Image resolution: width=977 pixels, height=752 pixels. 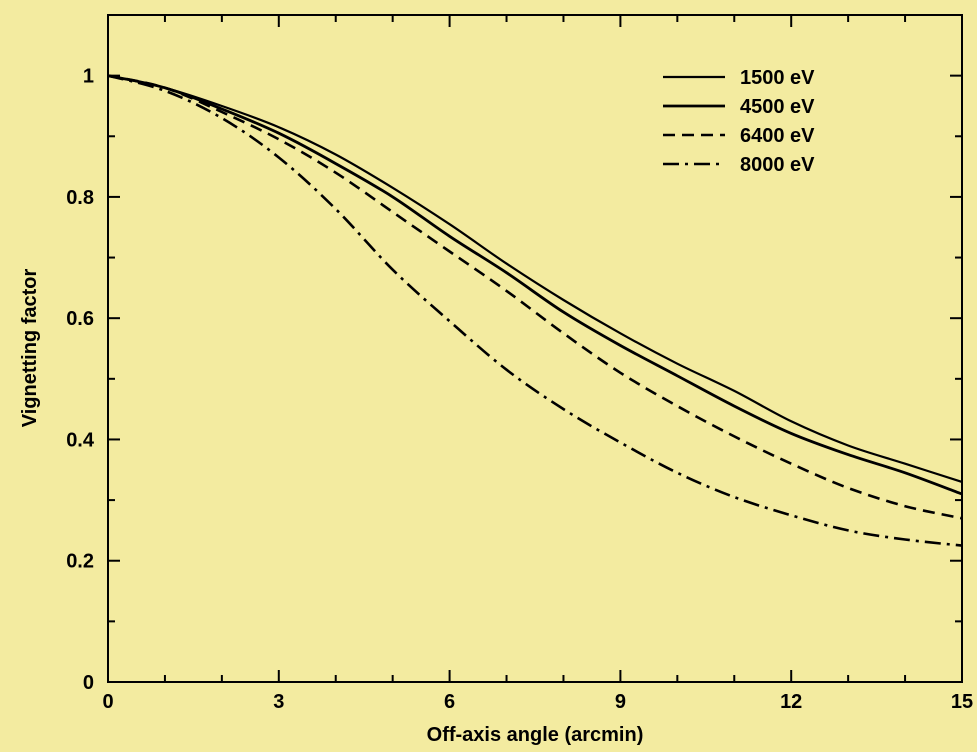 I want to click on legend-label-4: 8000 eV, so click(x=777, y=165).